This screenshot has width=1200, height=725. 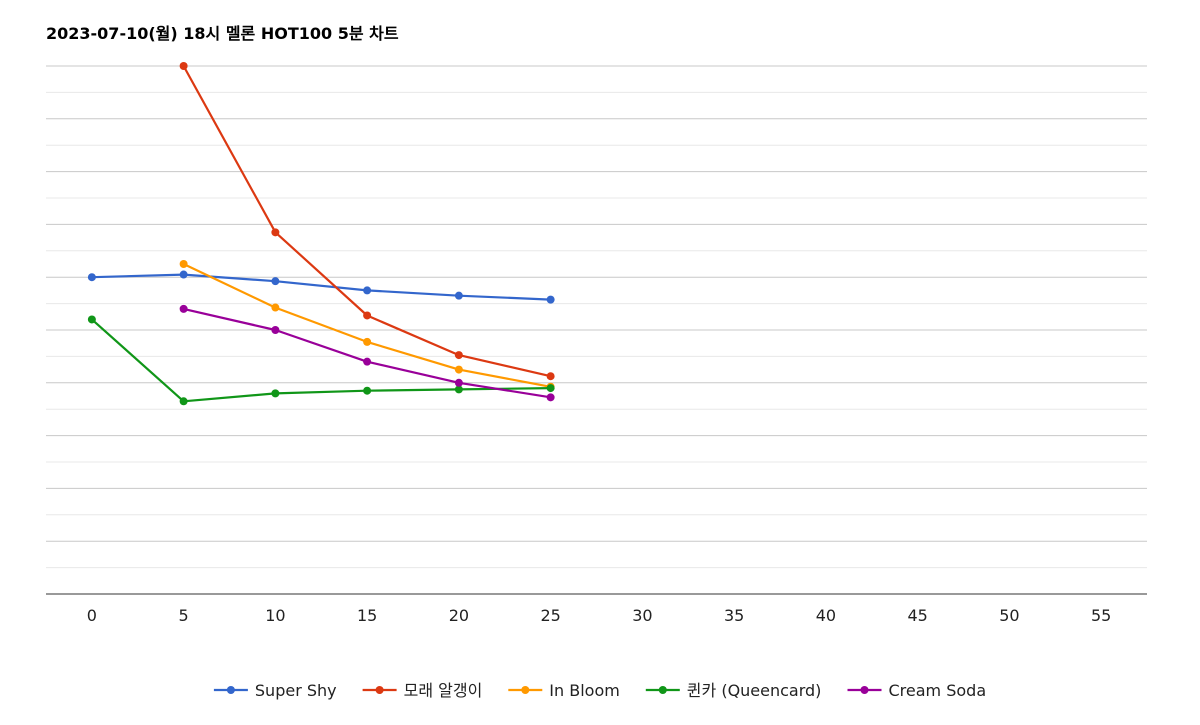 What do you see at coordinates (1101, 615) in the screenshot?
I see `x-tick-label: 55` at bounding box center [1101, 615].